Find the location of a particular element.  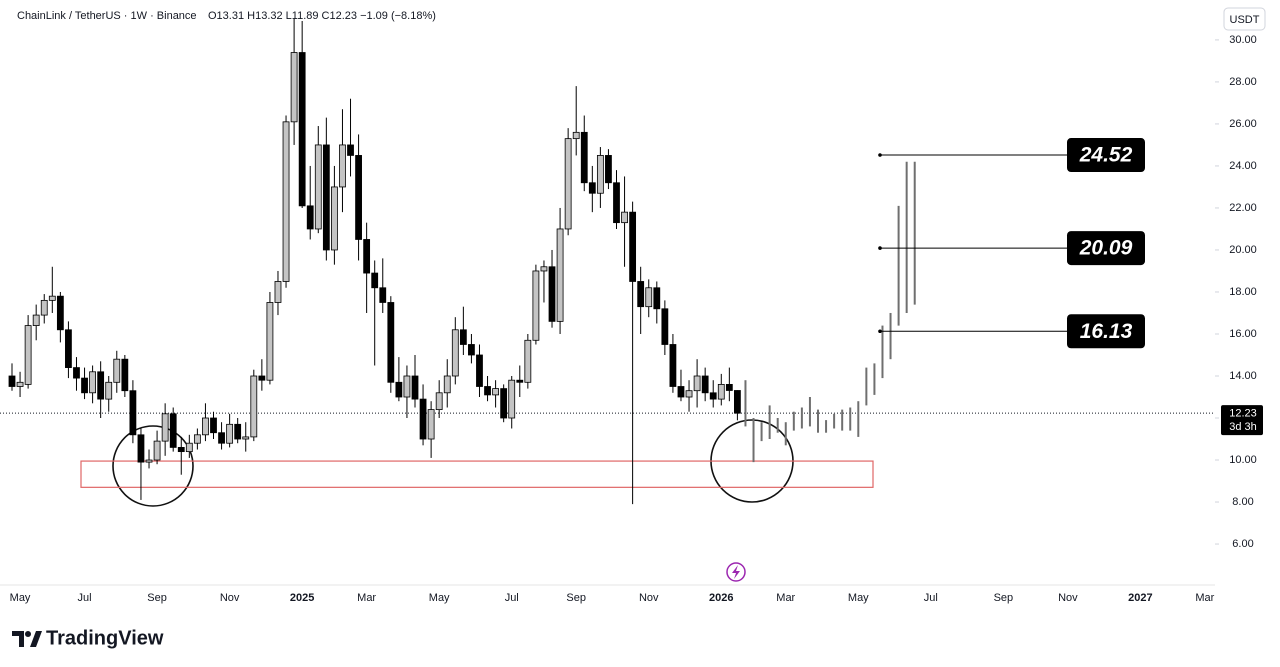

y-tick-label: 28.00 is located at coordinates (1243, 82).